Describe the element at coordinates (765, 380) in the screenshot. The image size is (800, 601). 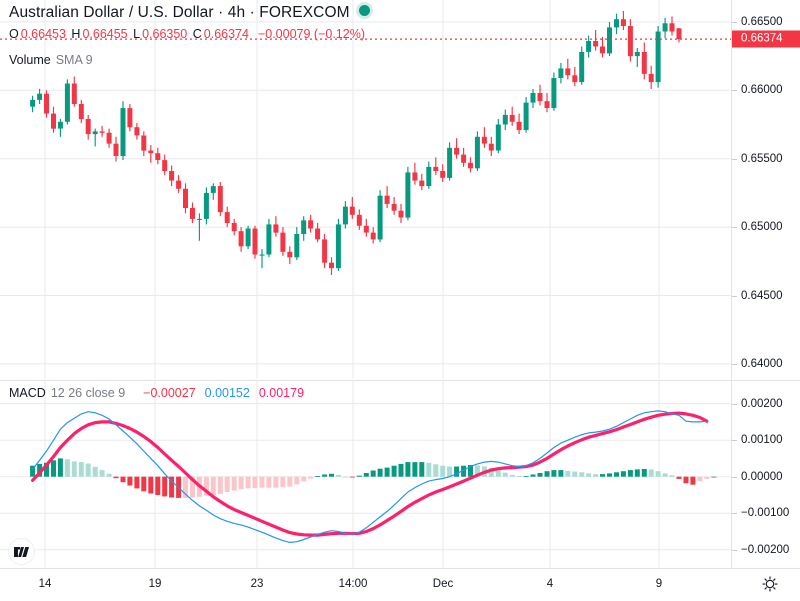
I see `price-scale-separator` at that location.